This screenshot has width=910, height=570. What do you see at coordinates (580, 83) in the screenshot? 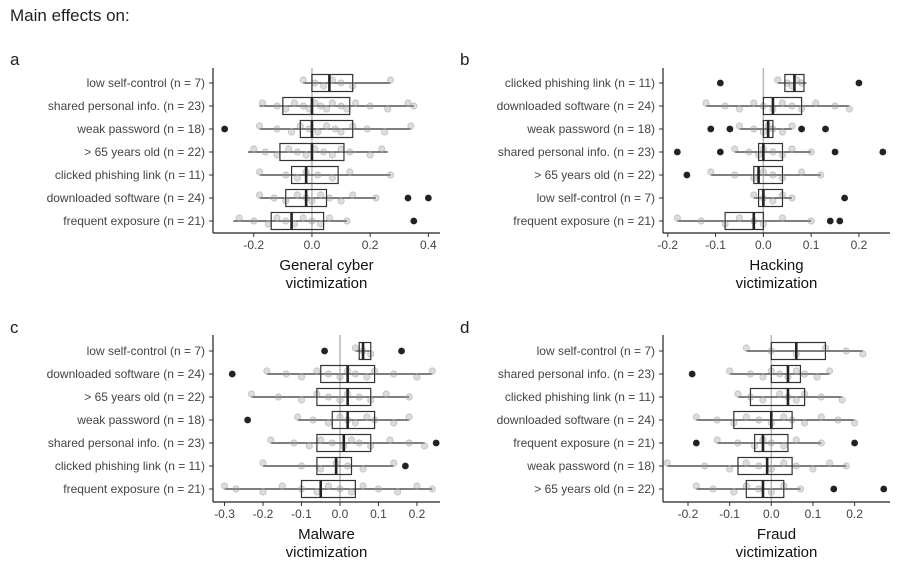
I see `category-label-b-0: clicked phishing link (n = 11)` at bounding box center [580, 83].